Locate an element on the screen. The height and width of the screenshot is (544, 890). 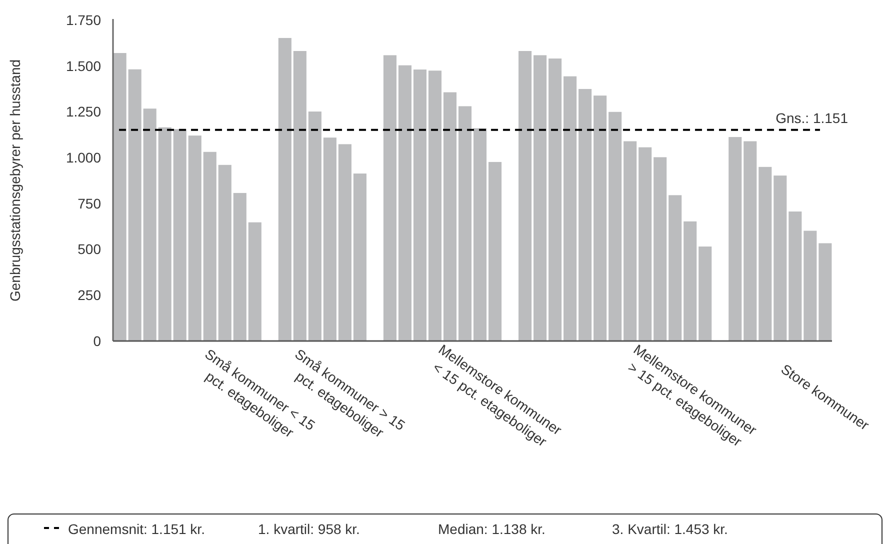
y-tick-label: 250 is located at coordinates (90, 295).